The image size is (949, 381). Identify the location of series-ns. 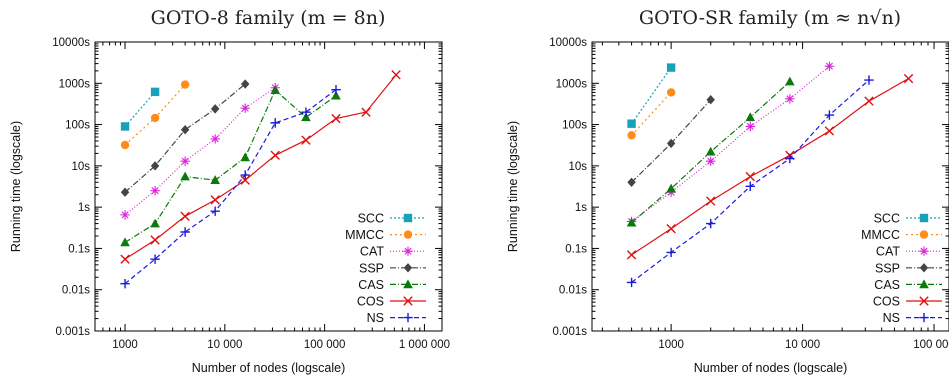
(230, 186).